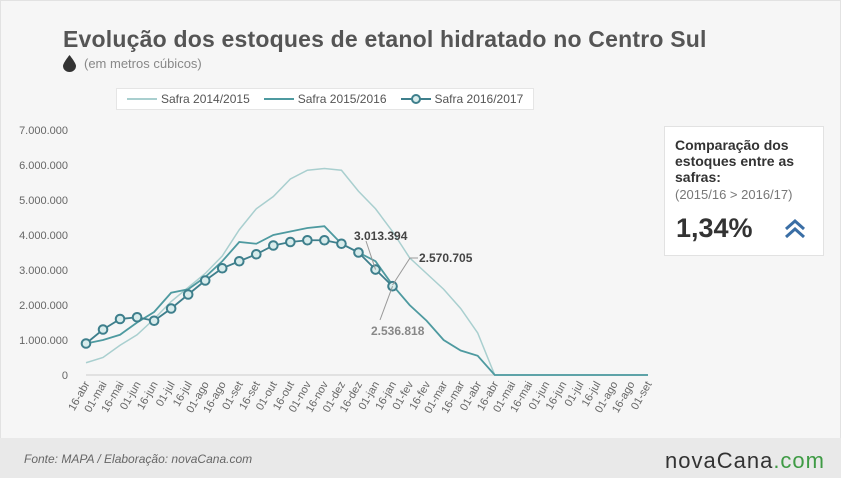  I want to click on legend-item-2016: Safra 2016/2017, so click(462, 99).